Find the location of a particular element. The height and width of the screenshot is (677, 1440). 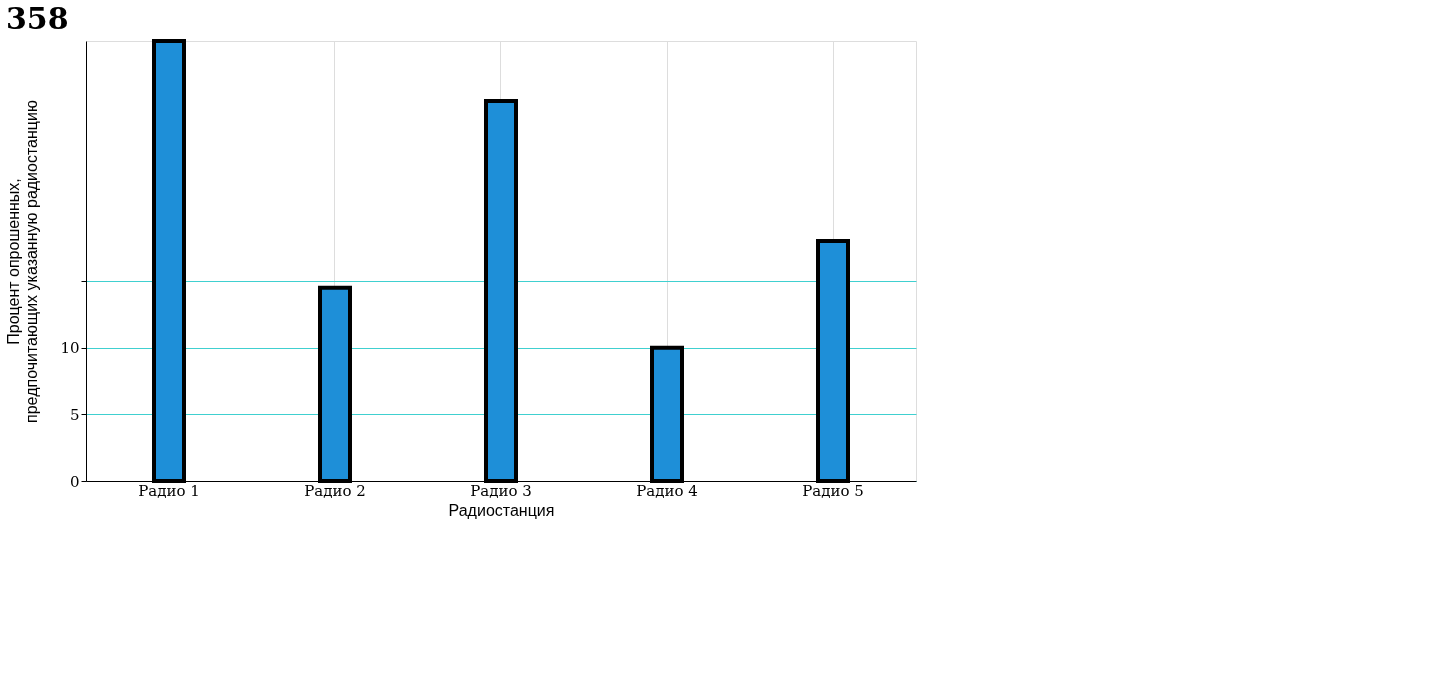

x-tick-label: Радио 5 is located at coordinates (833, 490).